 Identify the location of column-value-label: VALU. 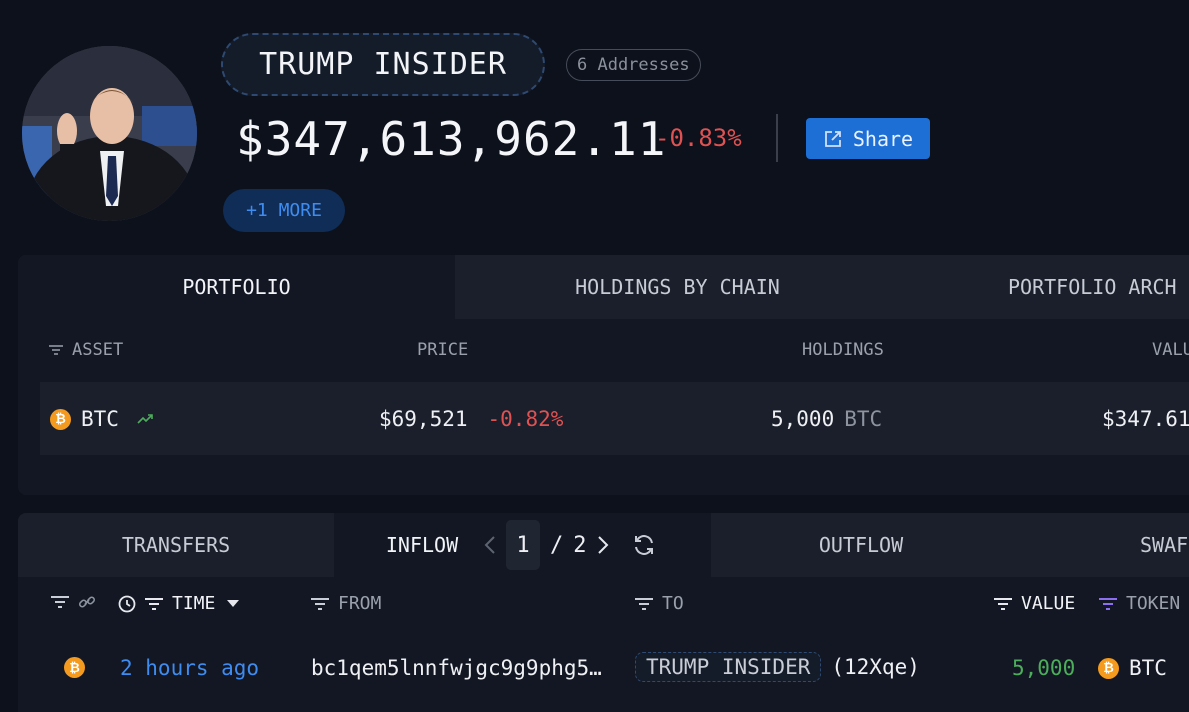
(1170, 350).